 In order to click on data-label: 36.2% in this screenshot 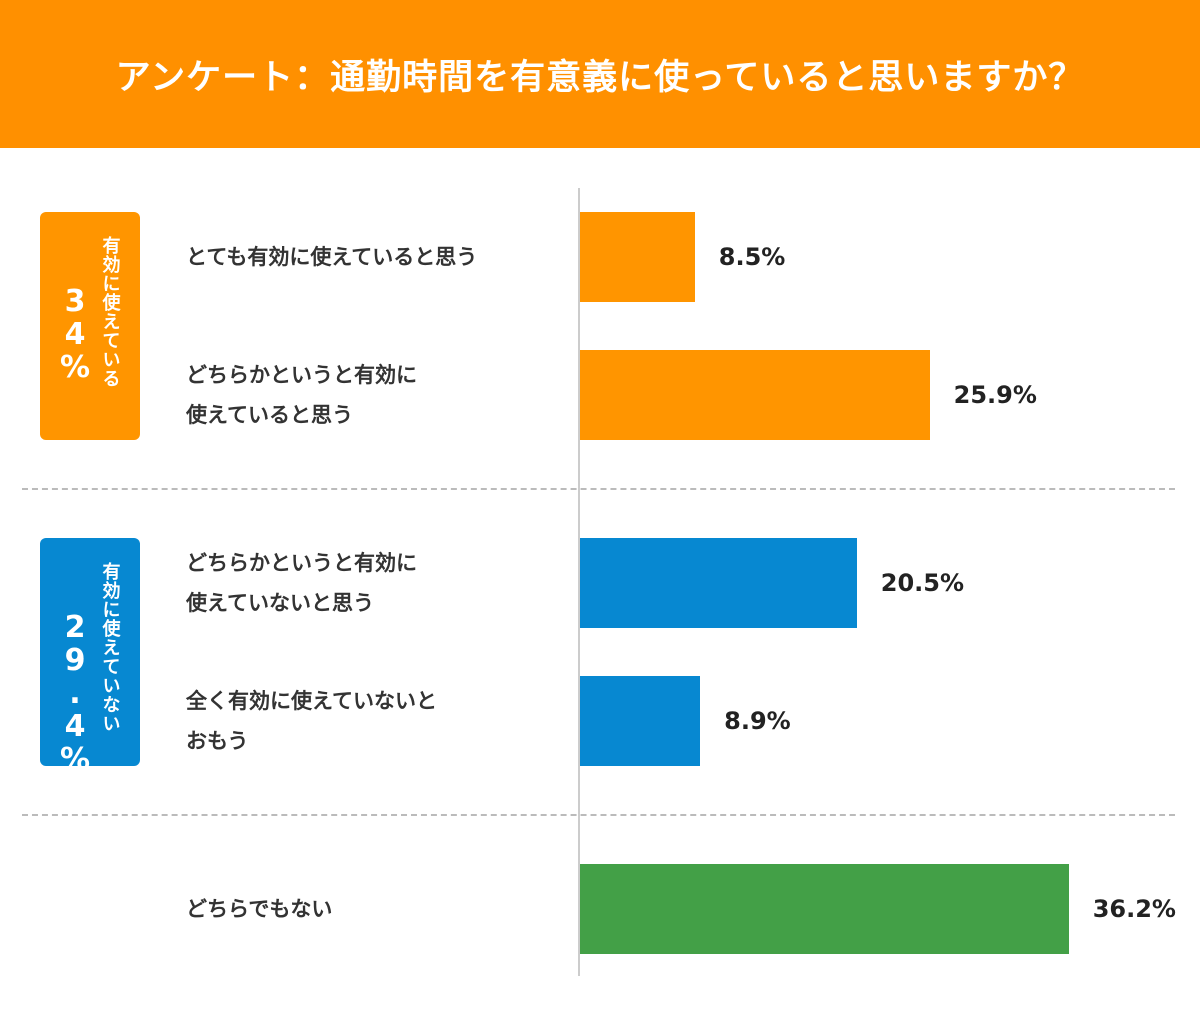, I will do `click(1134, 909)`.